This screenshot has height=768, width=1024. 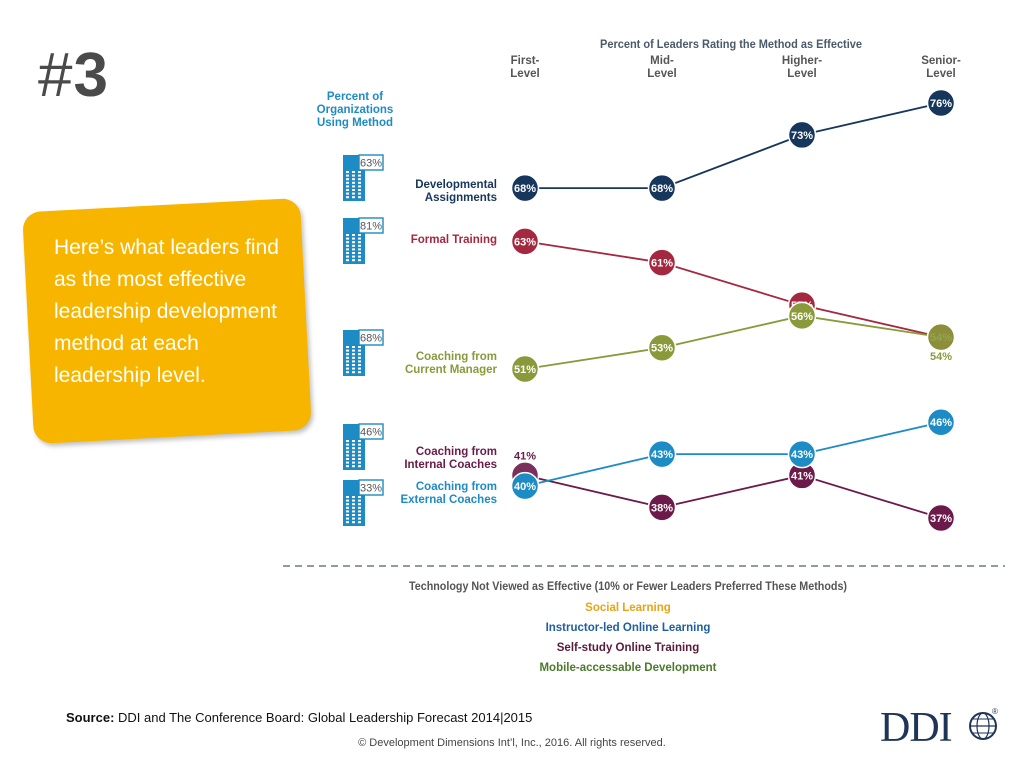 What do you see at coordinates (363, 352) in the screenshot?
I see `building-icon: 68%` at bounding box center [363, 352].